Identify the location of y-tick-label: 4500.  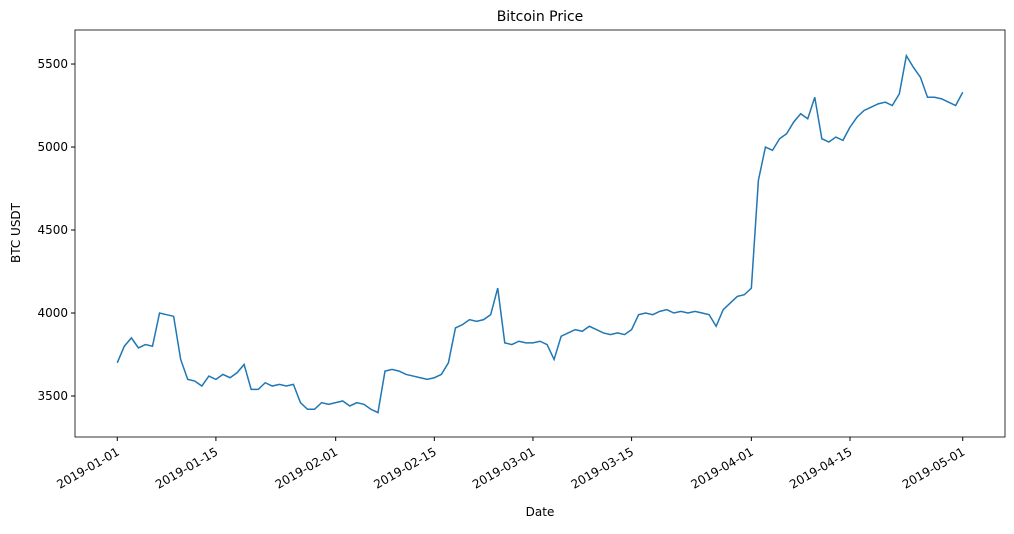
(52, 230).